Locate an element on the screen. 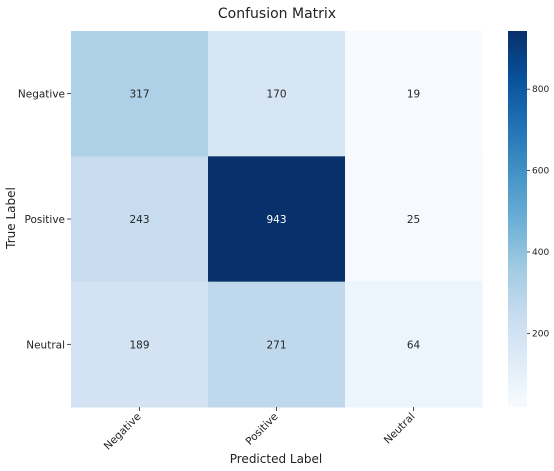 The height and width of the screenshot is (471, 554). chart-title: Confusion Matrix is located at coordinates (277, 14).